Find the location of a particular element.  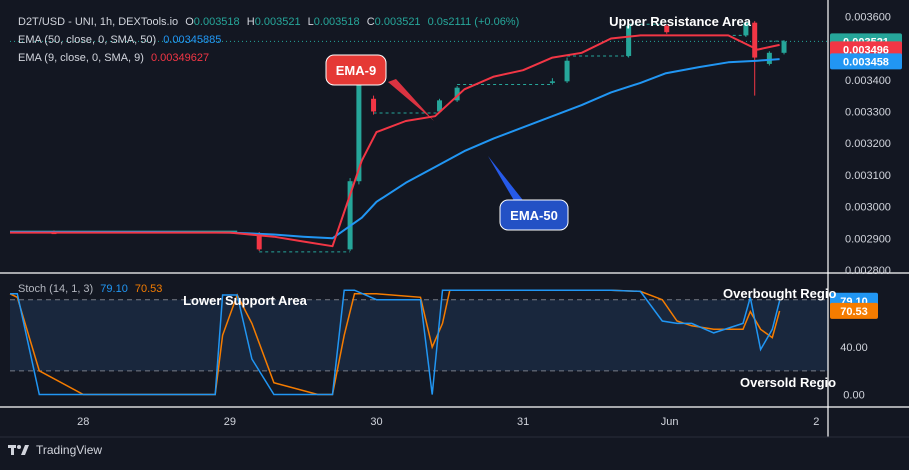

ema9-callout-label: EMA-9 is located at coordinates (356, 70).